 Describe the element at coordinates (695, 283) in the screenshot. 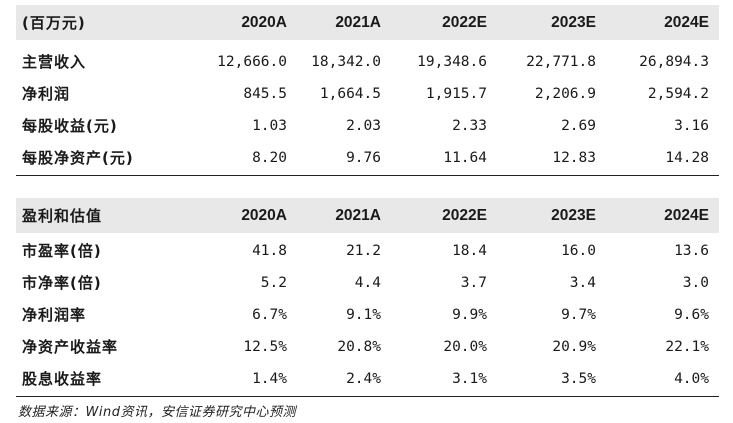

I see `table-cell: 3.0` at that location.